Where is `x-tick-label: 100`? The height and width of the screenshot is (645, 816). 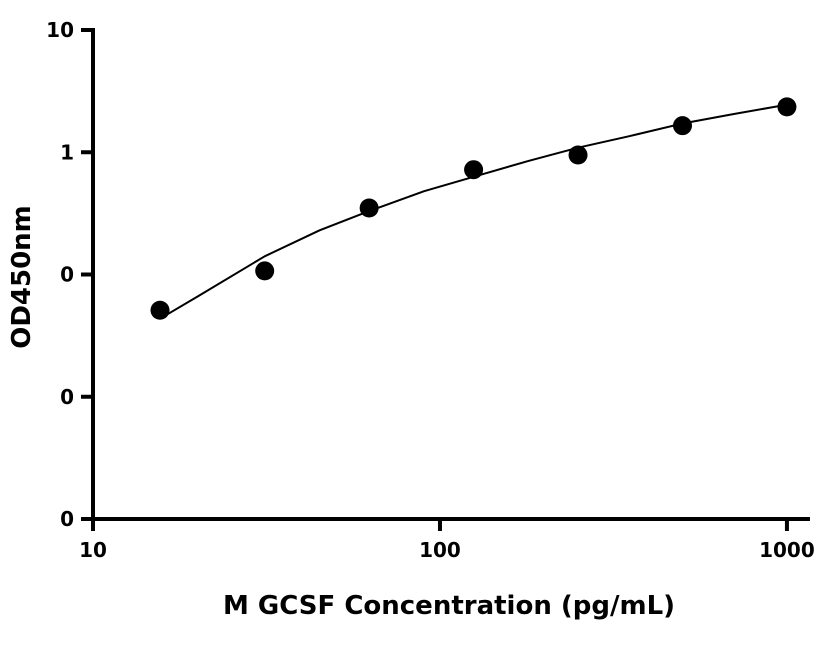
x-tick-label: 100 is located at coordinates (440, 550).